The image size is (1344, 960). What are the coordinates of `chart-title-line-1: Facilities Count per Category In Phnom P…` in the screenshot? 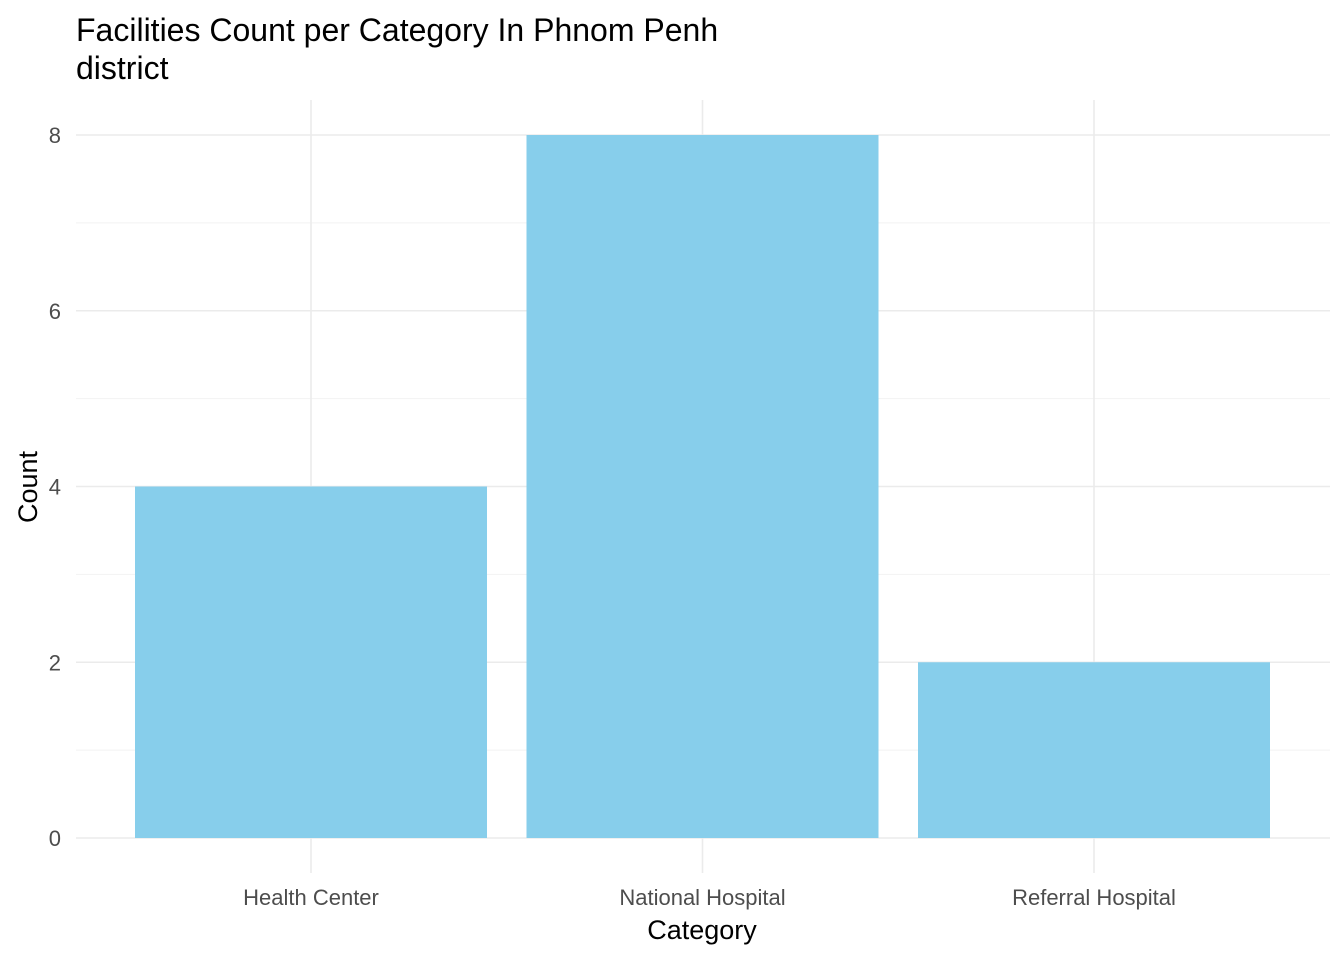 It's located at (397, 30).